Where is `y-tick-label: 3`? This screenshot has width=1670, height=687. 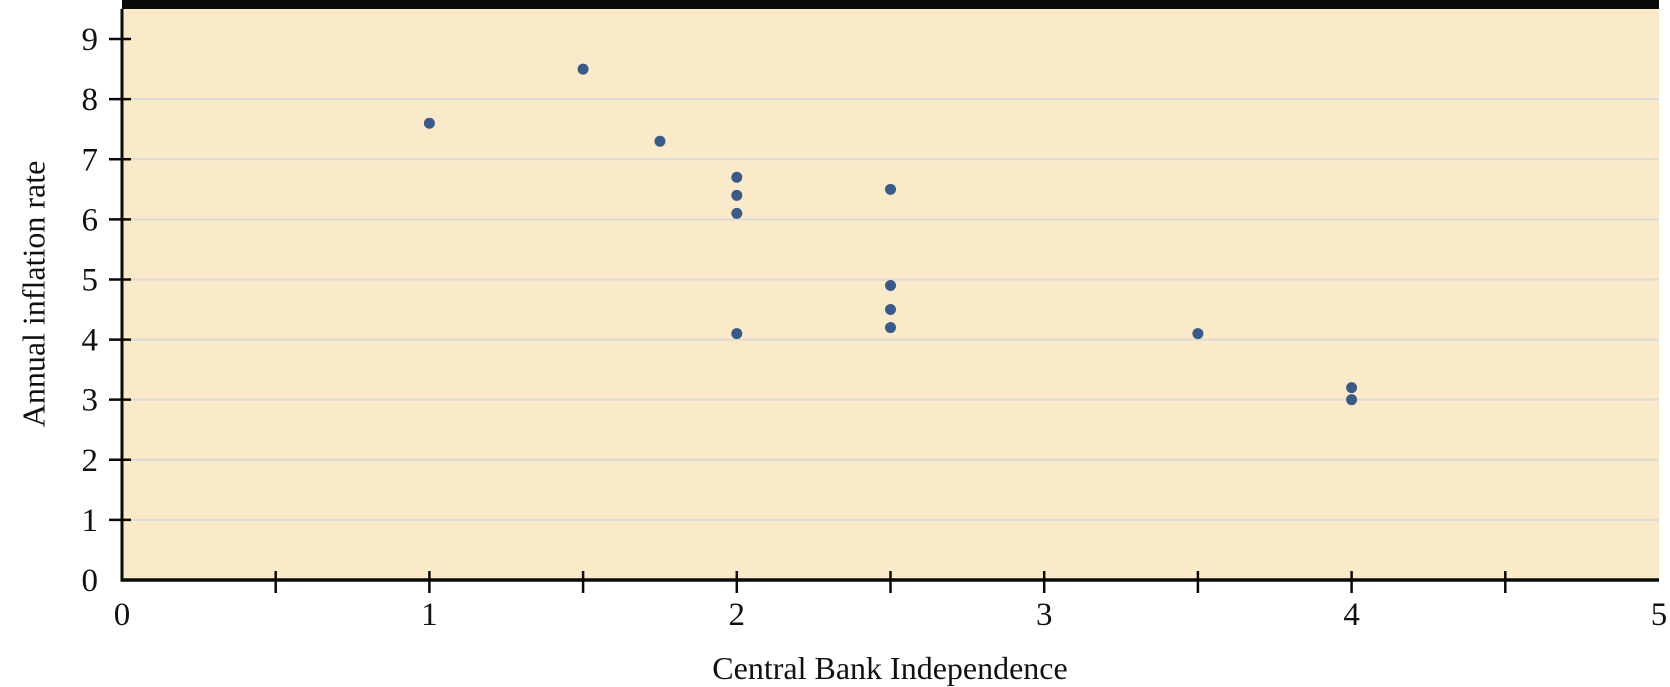 y-tick-label: 3 is located at coordinates (90, 401).